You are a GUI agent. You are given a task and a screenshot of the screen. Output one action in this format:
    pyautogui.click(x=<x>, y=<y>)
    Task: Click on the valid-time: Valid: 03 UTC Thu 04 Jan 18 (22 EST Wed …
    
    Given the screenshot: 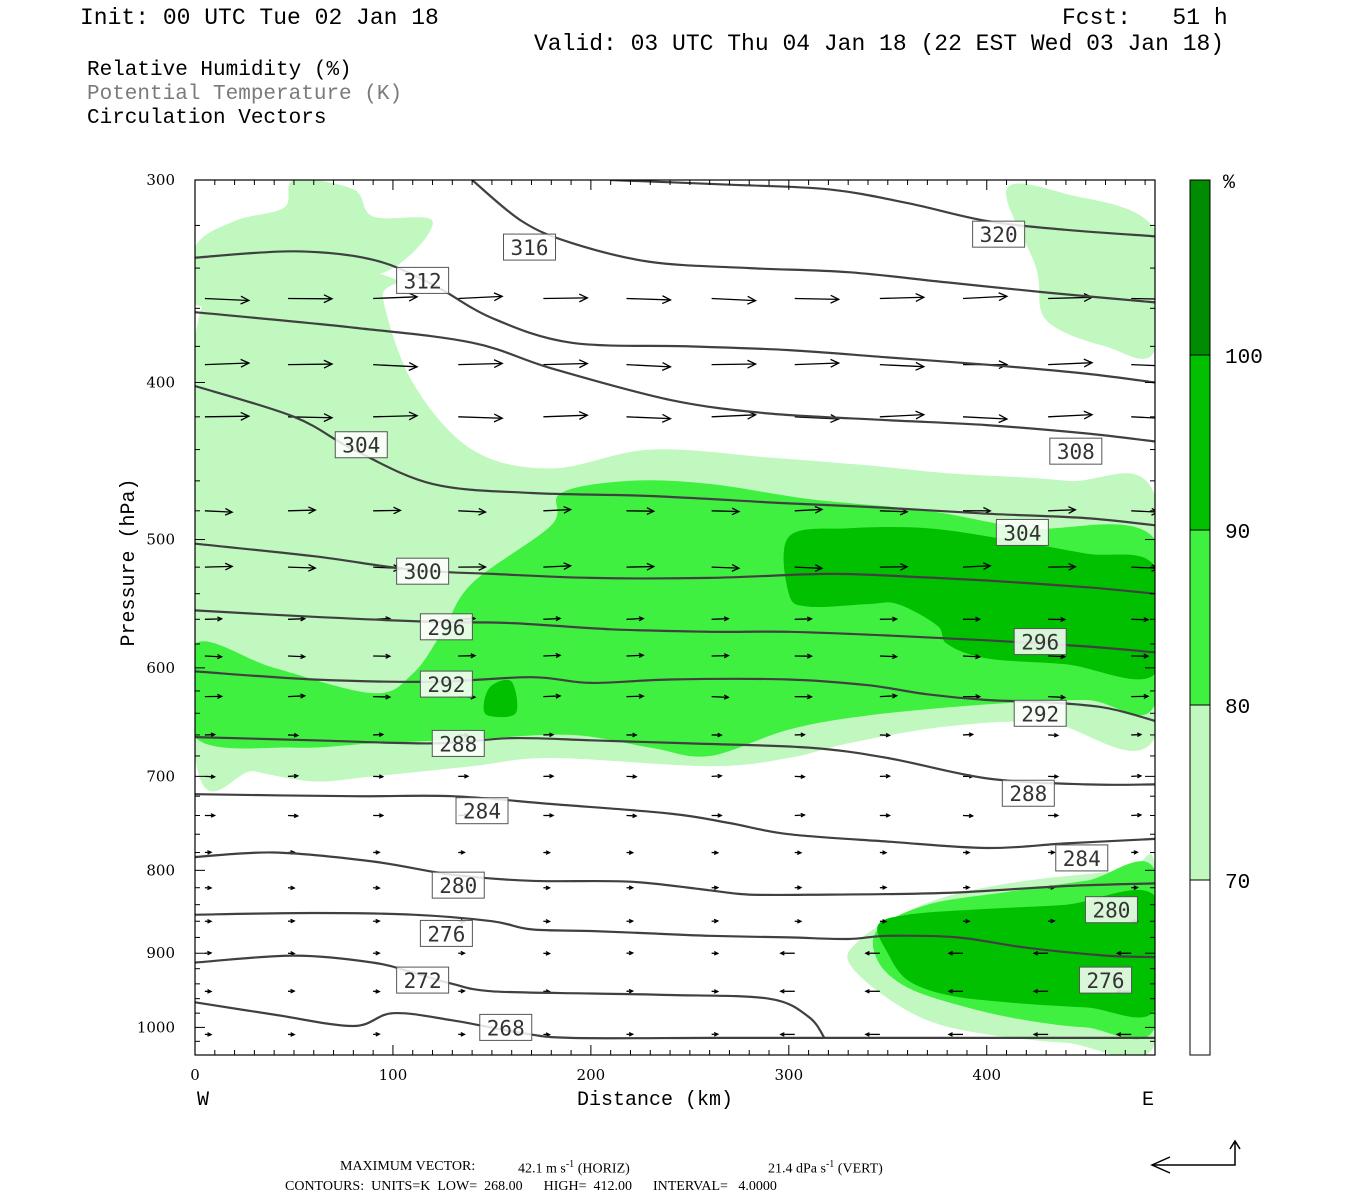 What is the action you would take?
    pyautogui.click(x=879, y=44)
    